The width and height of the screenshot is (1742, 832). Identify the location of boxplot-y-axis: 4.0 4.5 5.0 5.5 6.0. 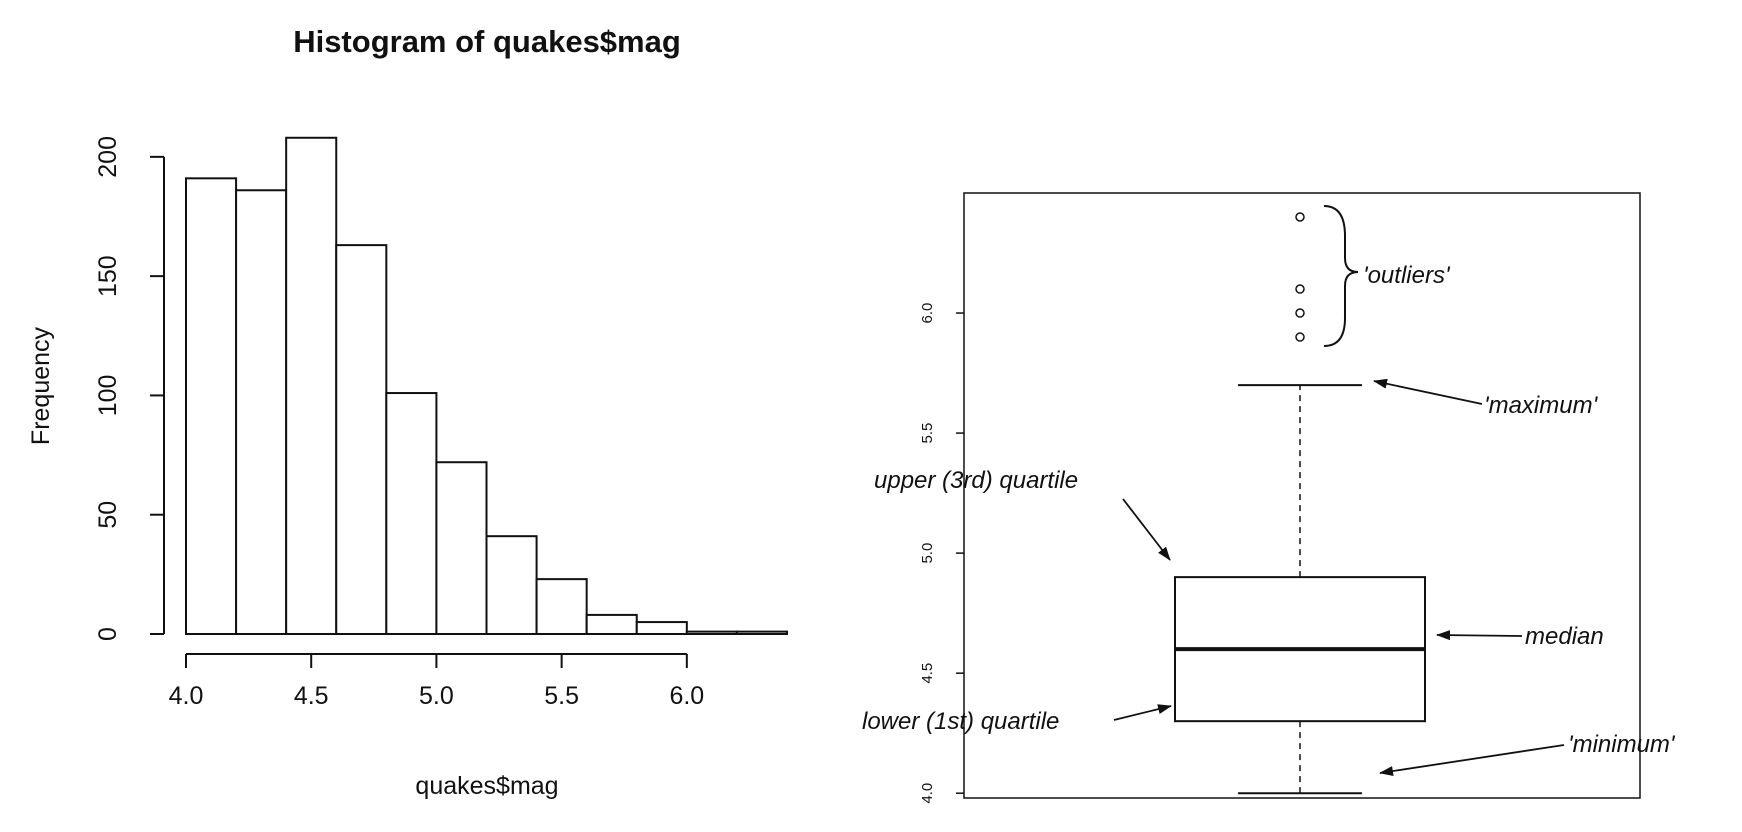
(941, 553).